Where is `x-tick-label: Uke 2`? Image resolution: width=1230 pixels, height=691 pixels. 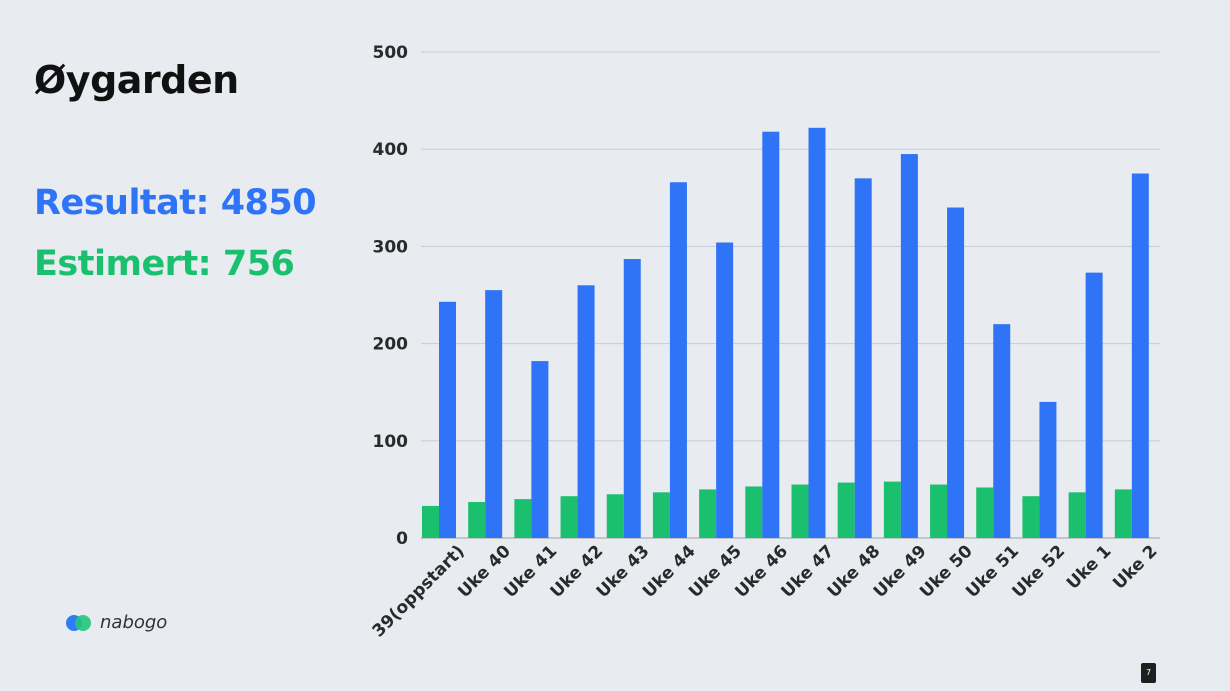
x-tick-label: Uke 2 is located at coordinates (1135, 567).